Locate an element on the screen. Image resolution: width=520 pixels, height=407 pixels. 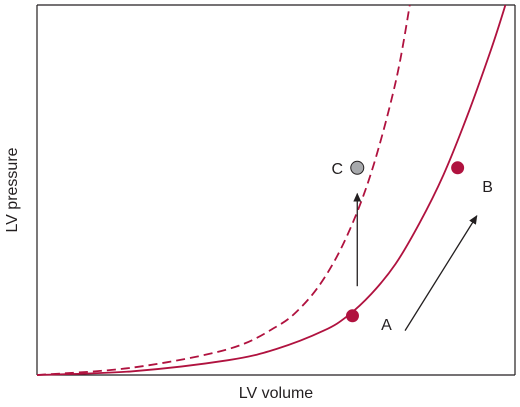
point-label-c: C is located at coordinates (337, 169).